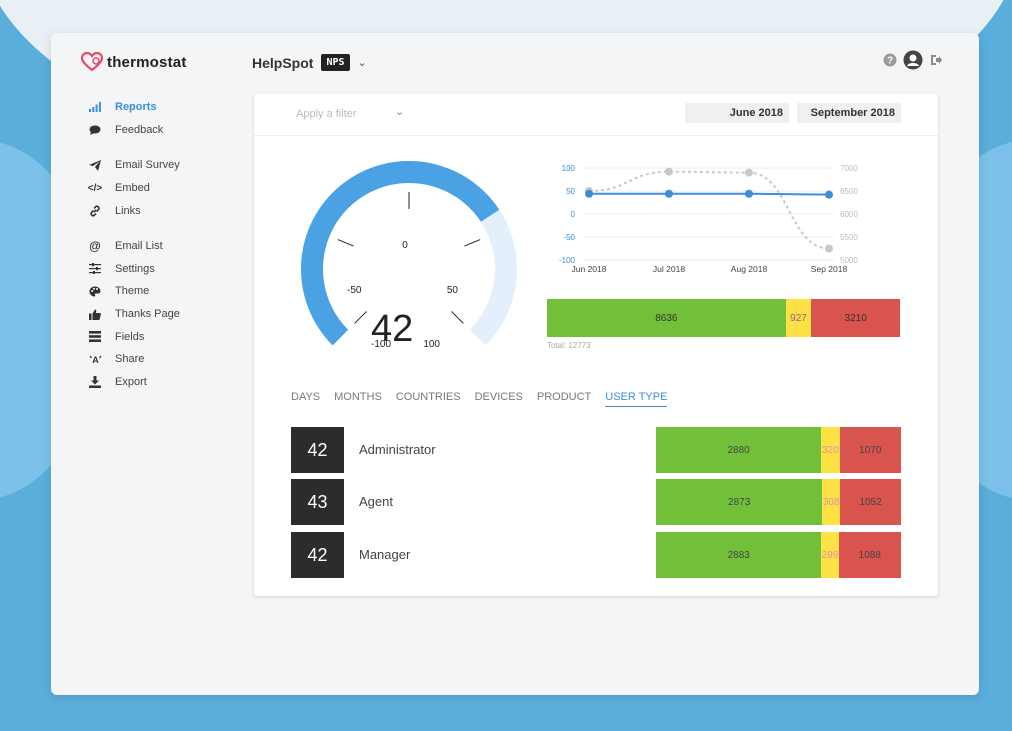  I want to click on sidebar-item-label: Email Survey, so click(147, 165).